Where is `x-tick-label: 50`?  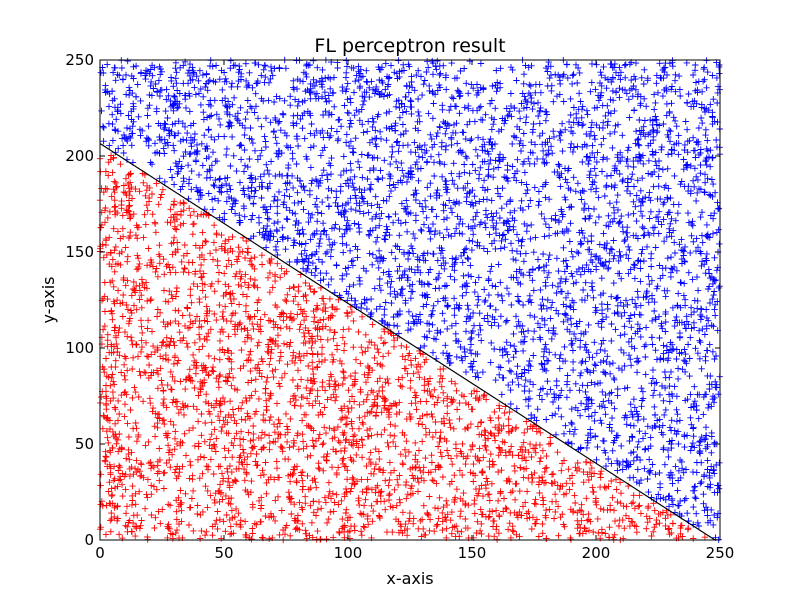 x-tick-label: 50 is located at coordinates (223, 553).